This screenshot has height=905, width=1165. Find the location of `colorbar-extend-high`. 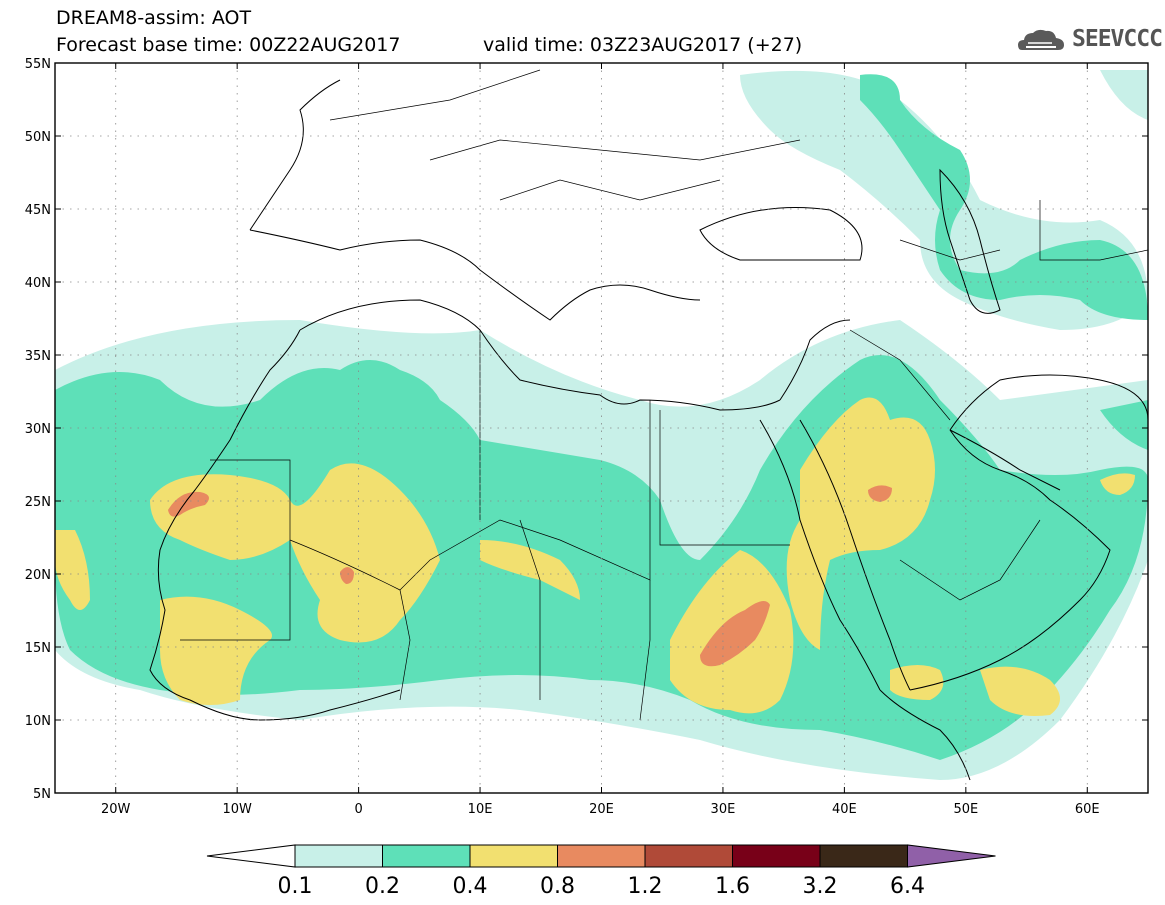

colorbar-extend-high is located at coordinates (951, 856).